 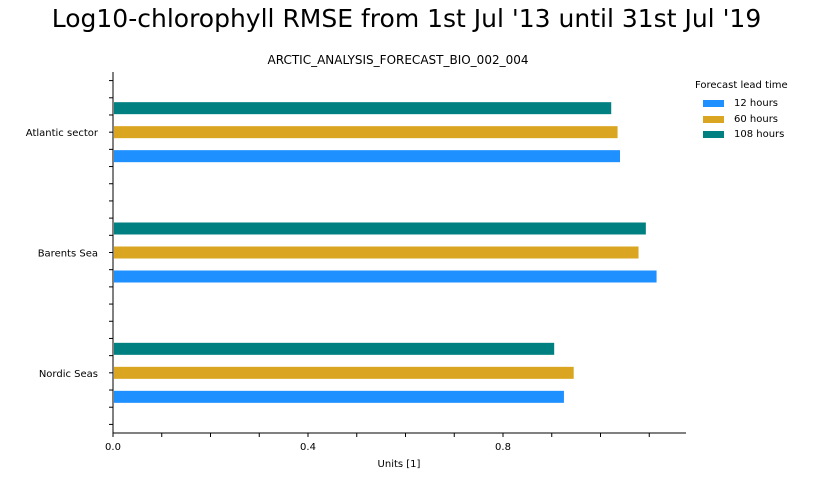 What do you see at coordinates (741, 85) in the screenshot?
I see `legend-title: Forecast lead time` at bounding box center [741, 85].